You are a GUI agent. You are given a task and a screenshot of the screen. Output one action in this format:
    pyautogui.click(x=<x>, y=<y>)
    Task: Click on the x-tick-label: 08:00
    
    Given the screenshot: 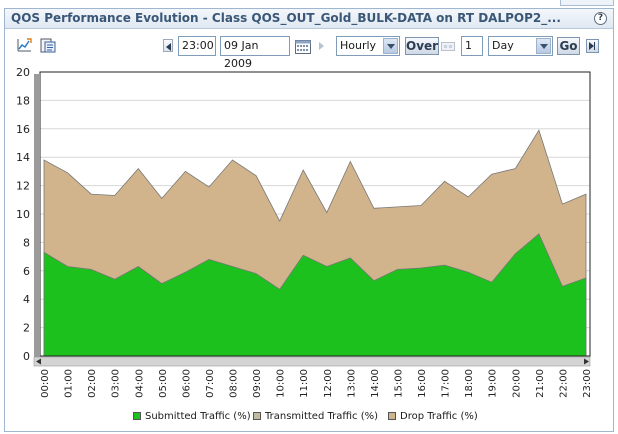 What is the action you would take?
    pyautogui.click(x=234, y=383)
    